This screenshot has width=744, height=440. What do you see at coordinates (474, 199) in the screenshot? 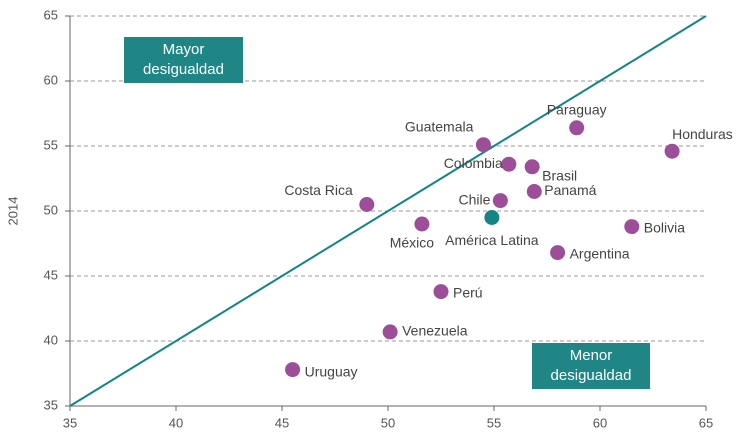
I see `point-label: Chile` at bounding box center [474, 199].